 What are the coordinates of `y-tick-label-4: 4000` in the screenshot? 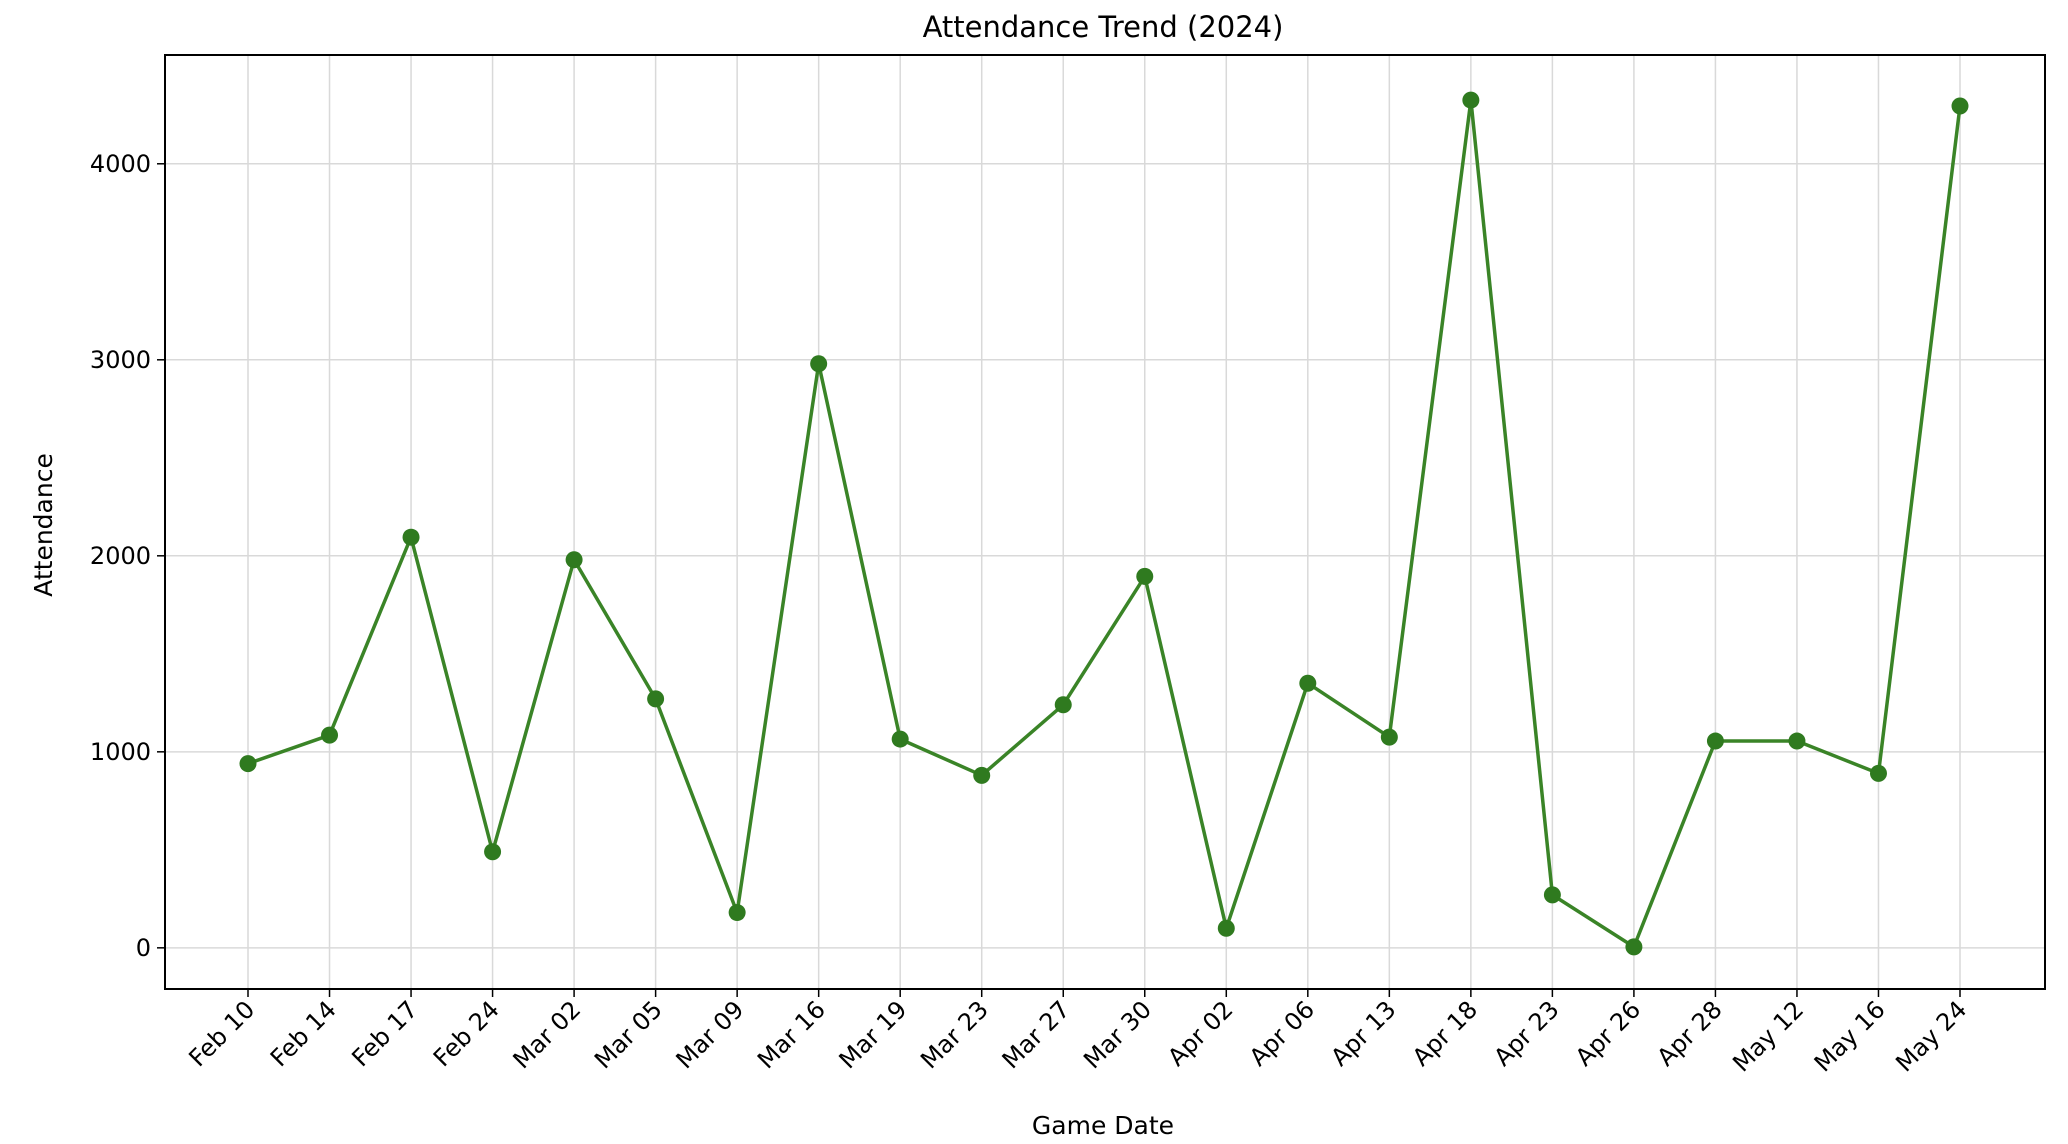 It's located at (120, 164).